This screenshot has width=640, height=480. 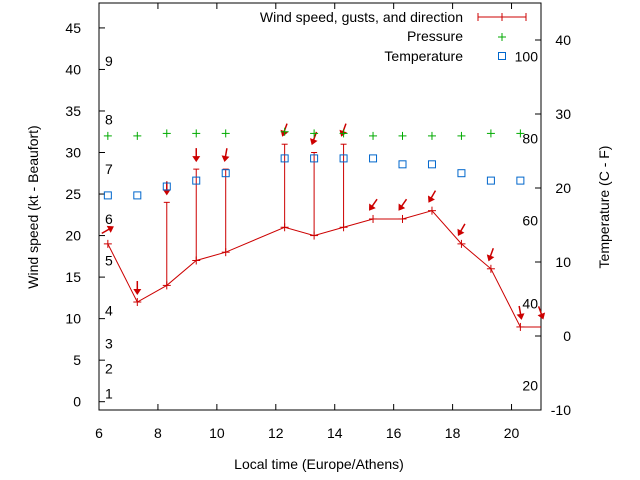 I want to click on legend-label-temperature: Temperature, so click(x=423, y=56).